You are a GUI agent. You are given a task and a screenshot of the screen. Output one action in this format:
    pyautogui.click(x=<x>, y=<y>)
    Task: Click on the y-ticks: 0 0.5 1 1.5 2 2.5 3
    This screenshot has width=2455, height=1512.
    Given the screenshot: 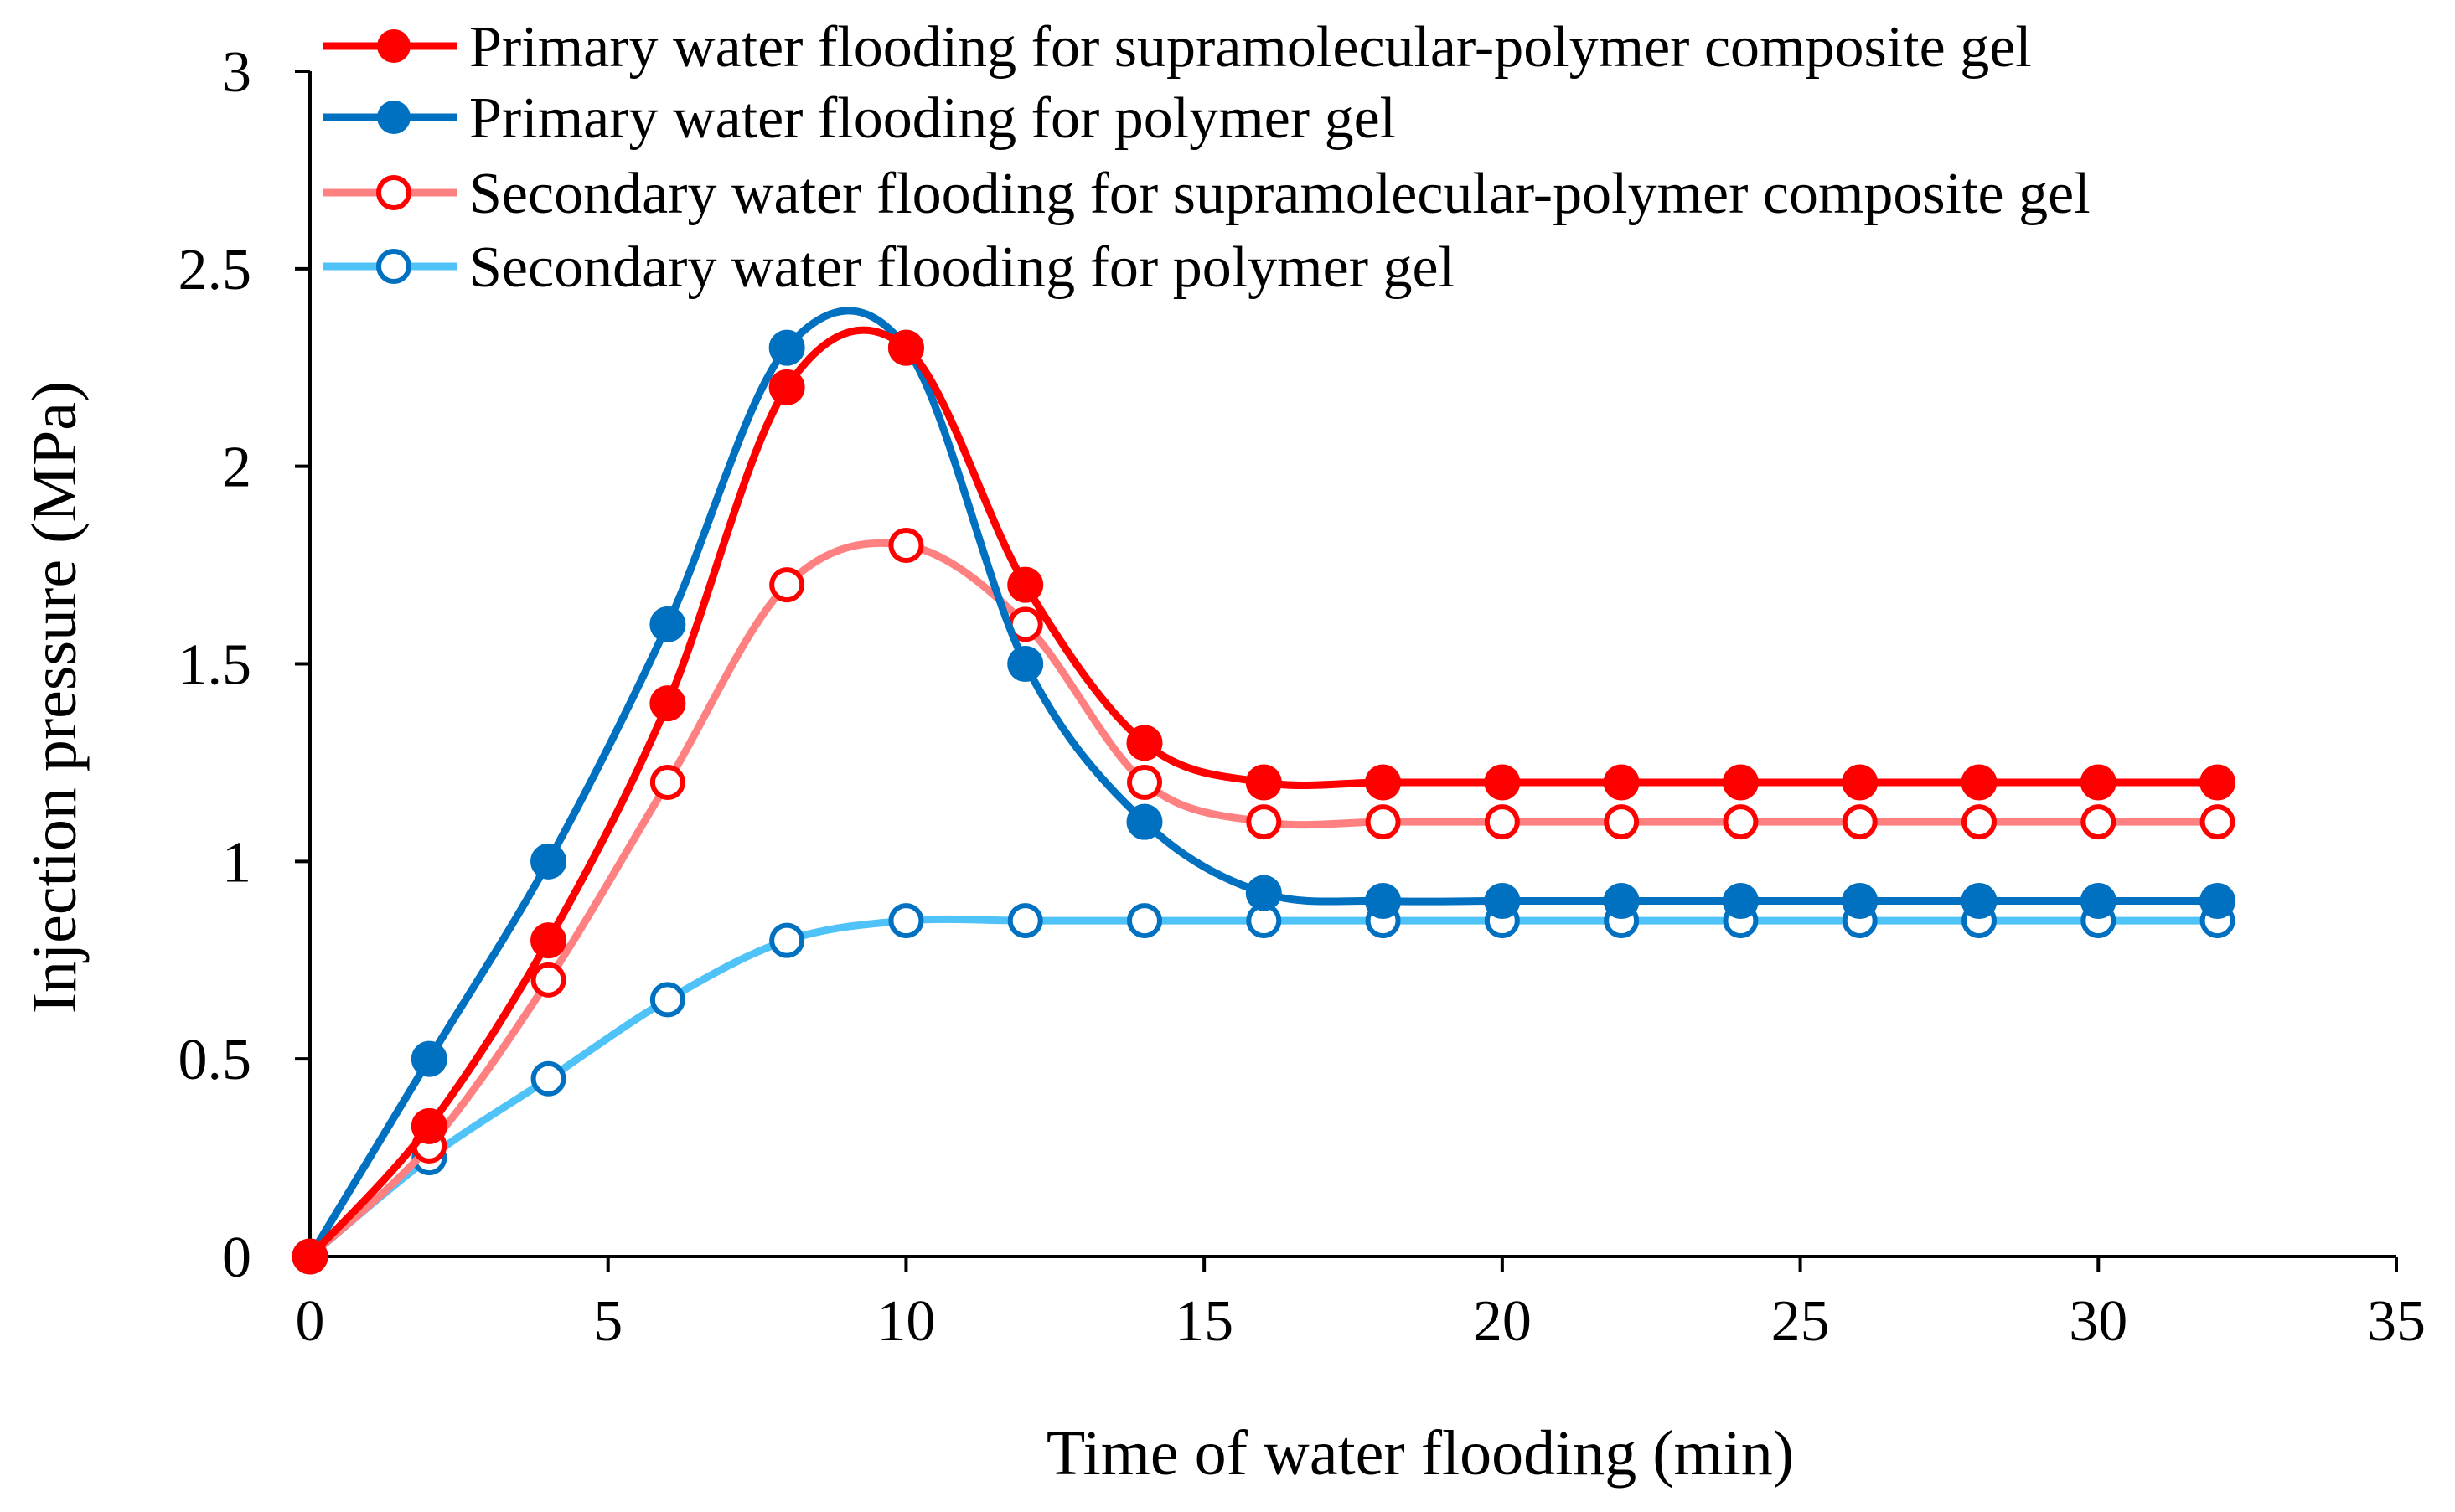 What is the action you would take?
    pyautogui.click(x=244, y=665)
    